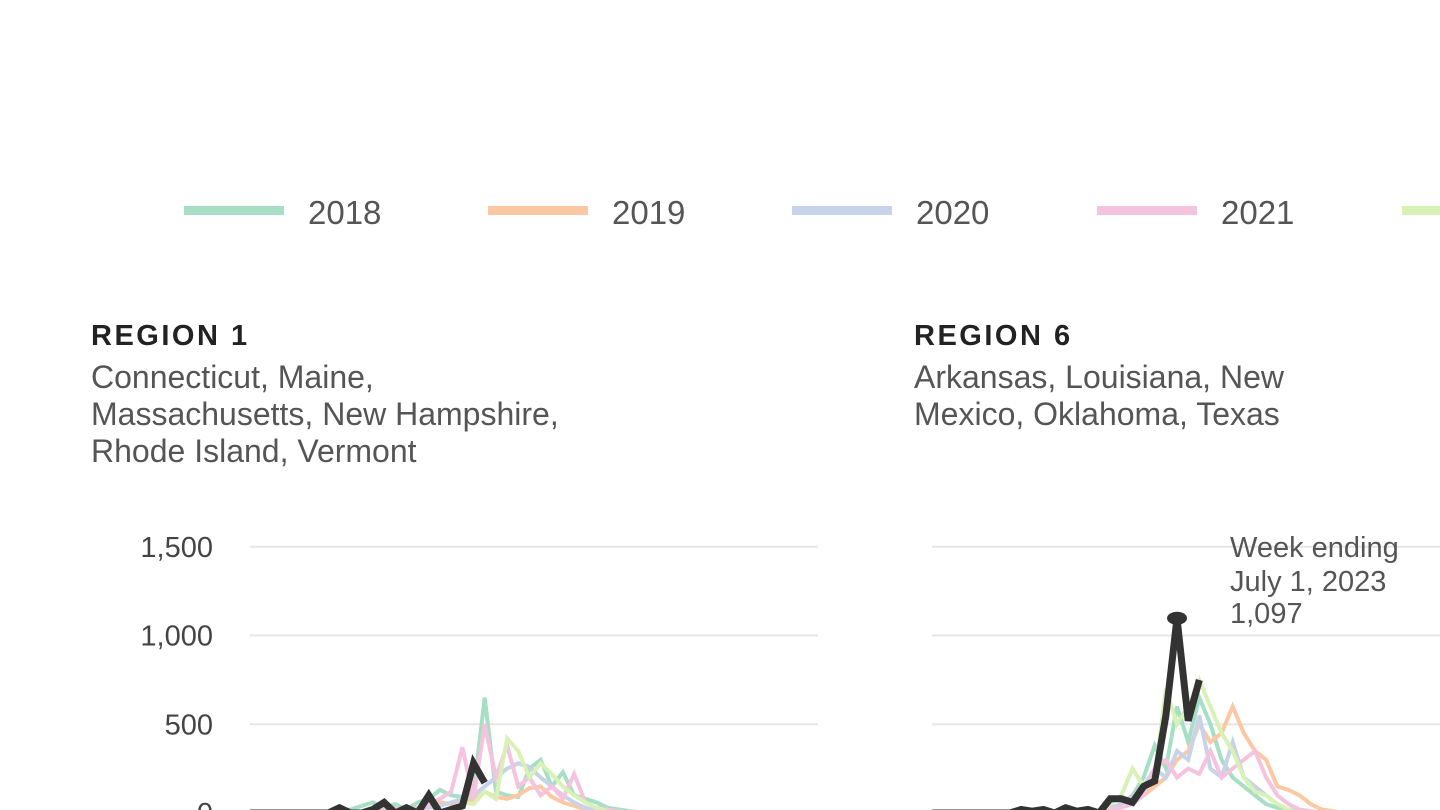 The width and height of the screenshot is (1440, 810). I want to click on chart-legend: 2018 2019 2020 2021, so click(812, 216).